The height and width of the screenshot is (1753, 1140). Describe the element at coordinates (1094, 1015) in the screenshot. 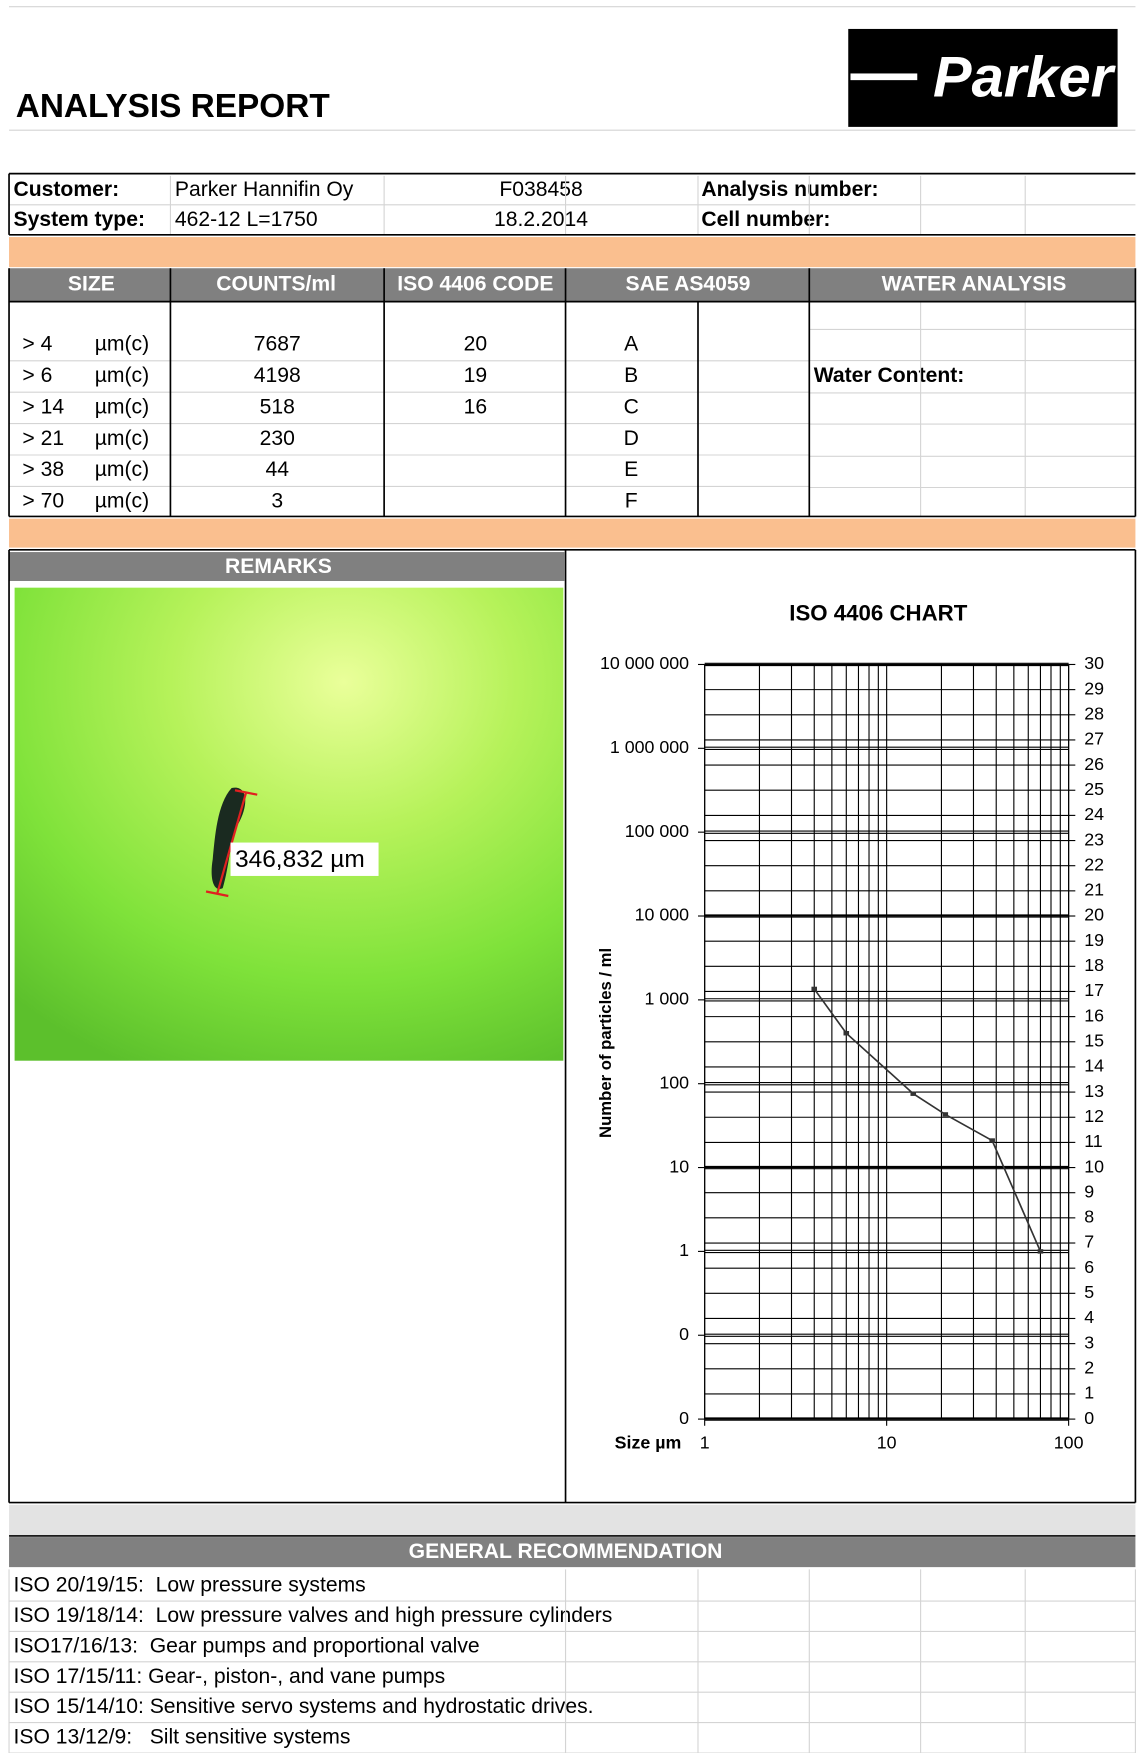

I see `y2-tick-label: 16` at that location.